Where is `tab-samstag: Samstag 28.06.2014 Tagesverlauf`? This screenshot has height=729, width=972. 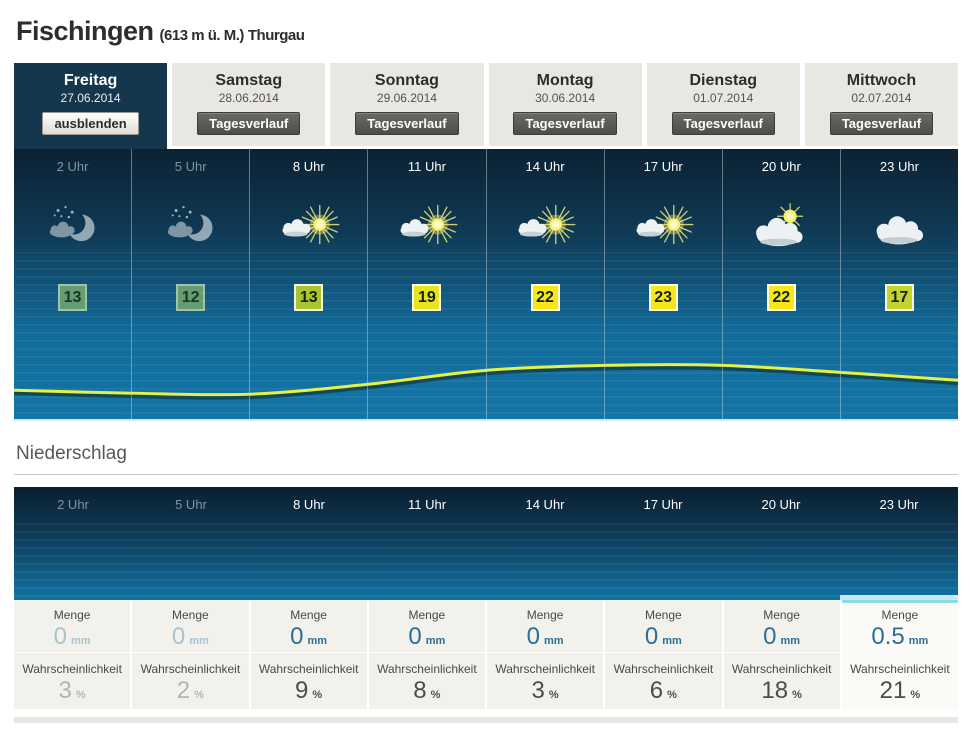 tab-samstag: Samstag 28.06.2014 Tagesverlauf is located at coordinates (249, 104).